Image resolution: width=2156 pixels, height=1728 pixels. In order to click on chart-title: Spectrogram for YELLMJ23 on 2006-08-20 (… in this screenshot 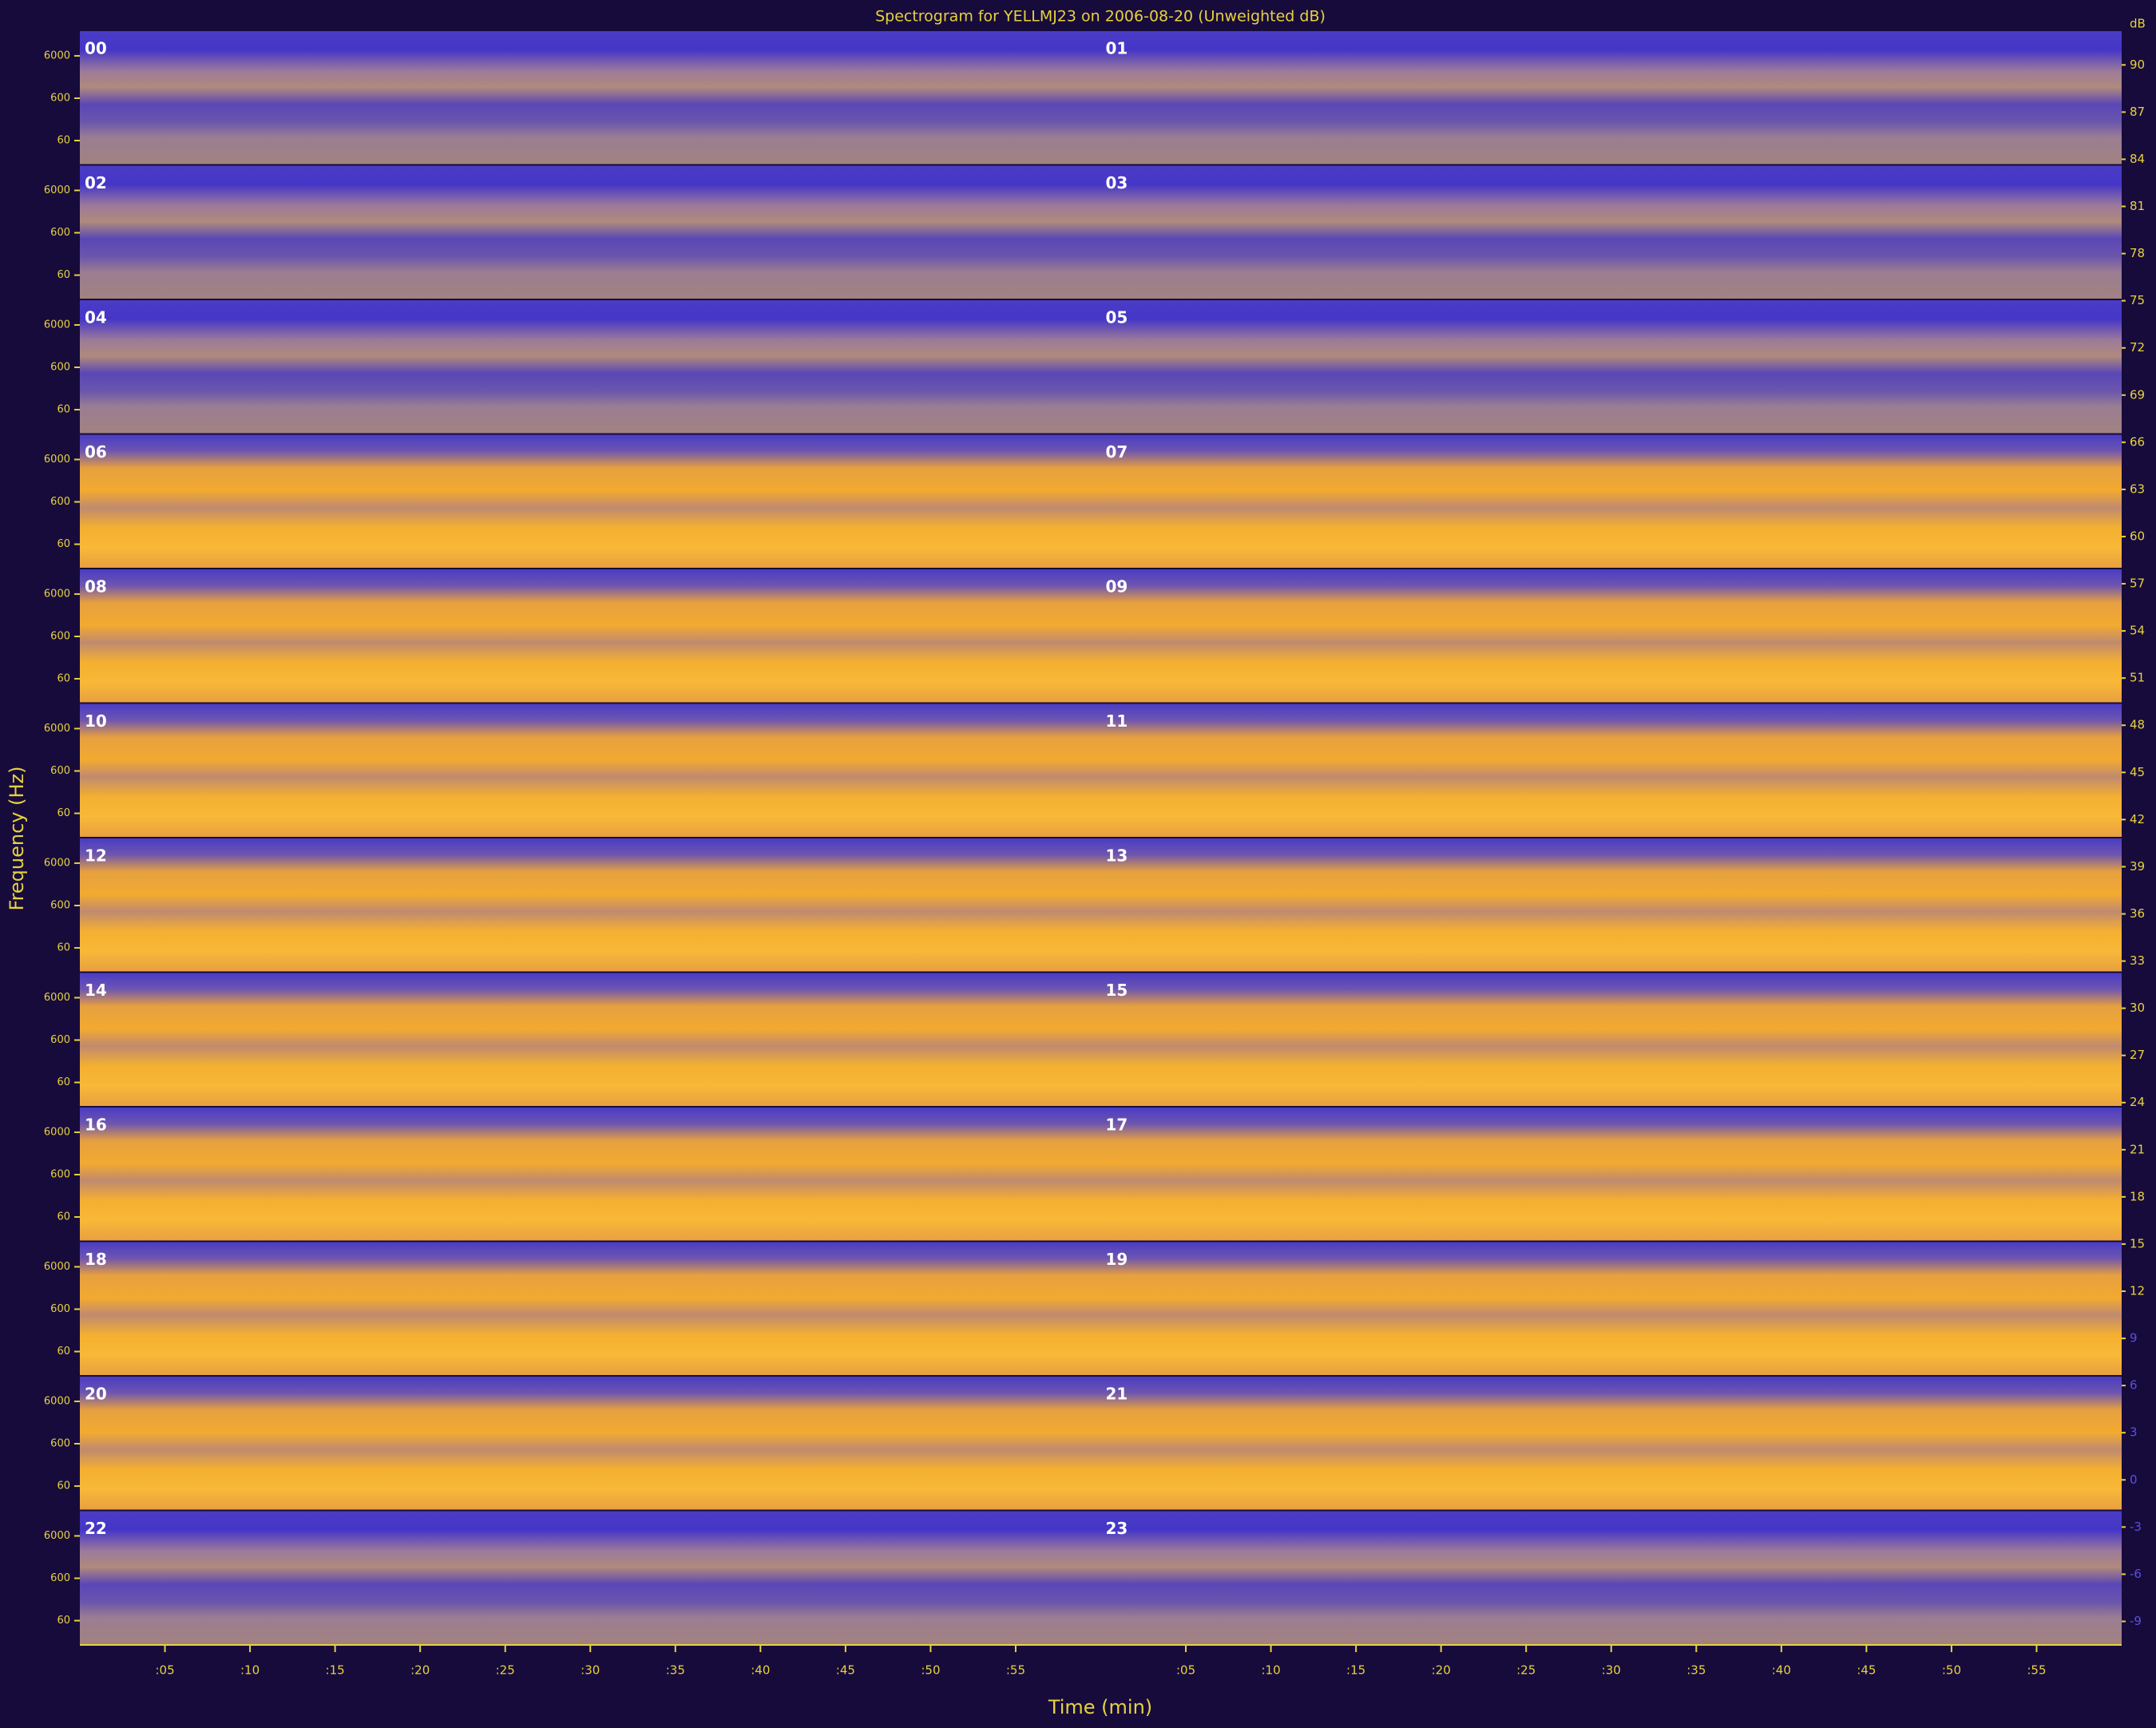, I will do `click(1100, 17)`.